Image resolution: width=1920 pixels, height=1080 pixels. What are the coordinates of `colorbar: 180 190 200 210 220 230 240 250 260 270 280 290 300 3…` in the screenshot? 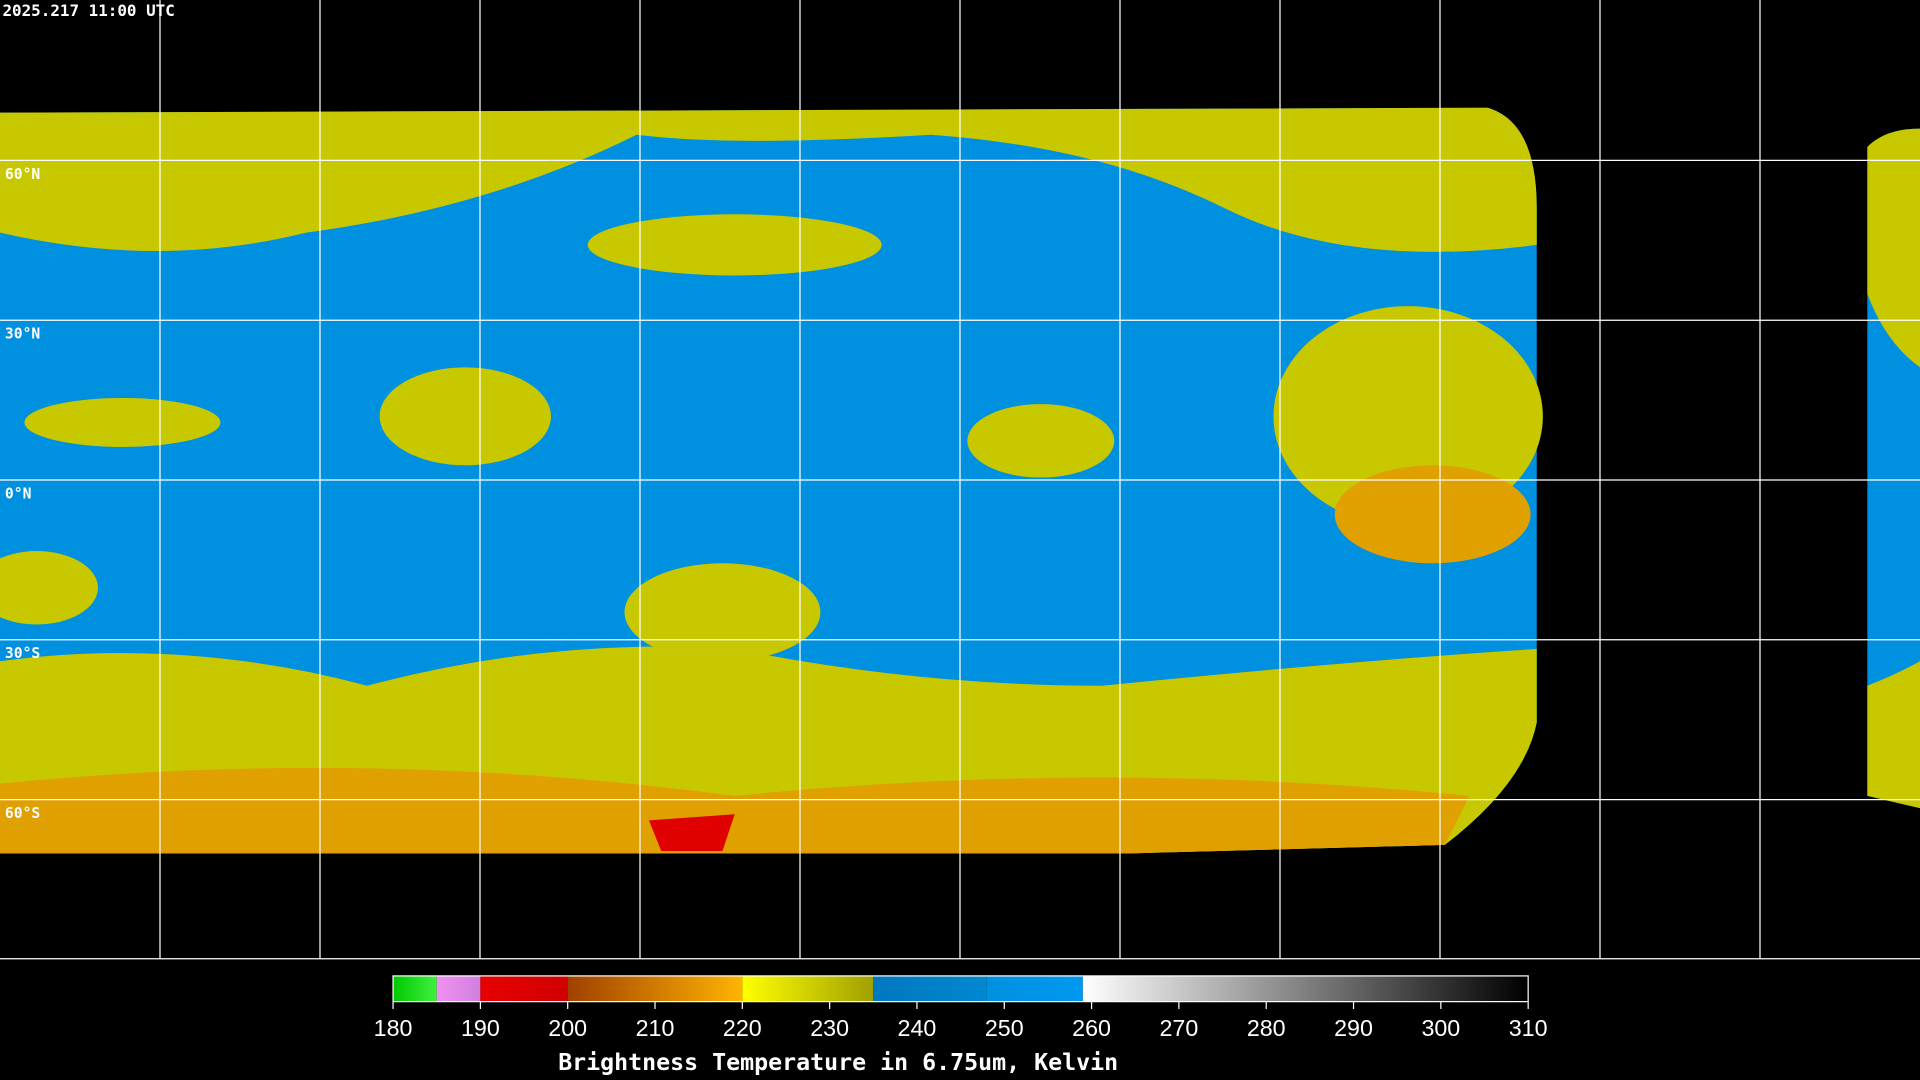 It's located at (961, 1025).